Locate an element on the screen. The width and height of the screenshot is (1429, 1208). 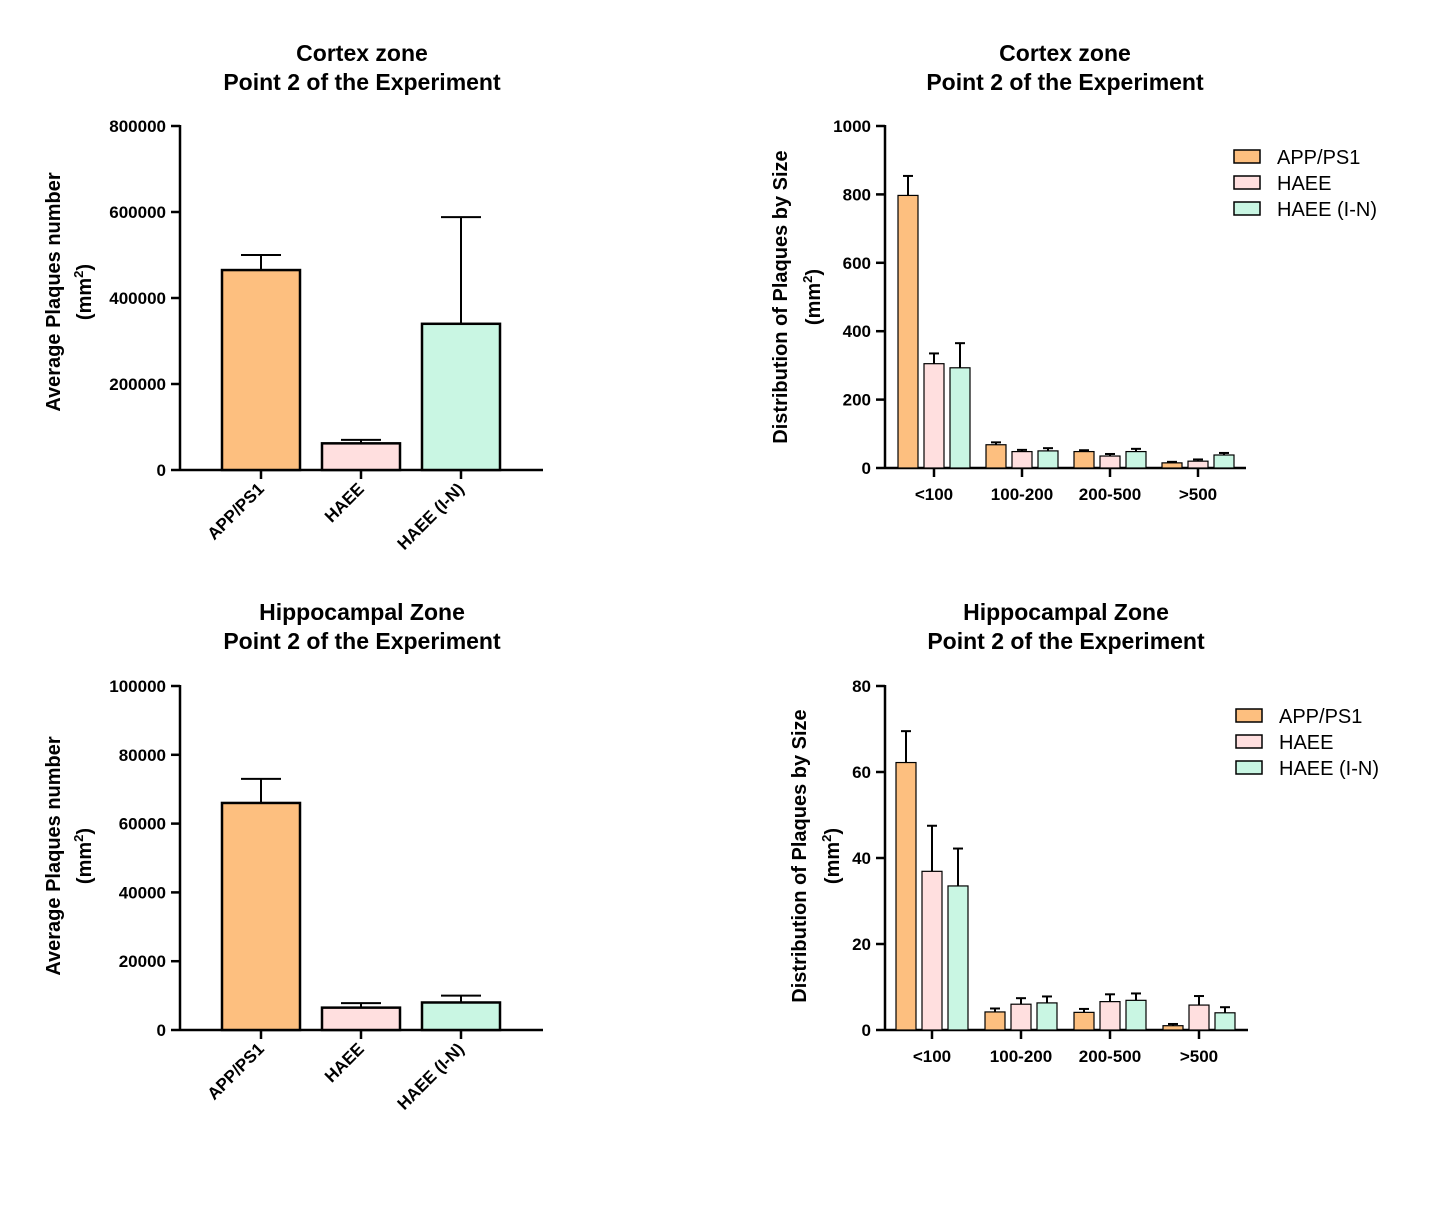
y-tick-label: 200000 is located at coordinates (137, 384).